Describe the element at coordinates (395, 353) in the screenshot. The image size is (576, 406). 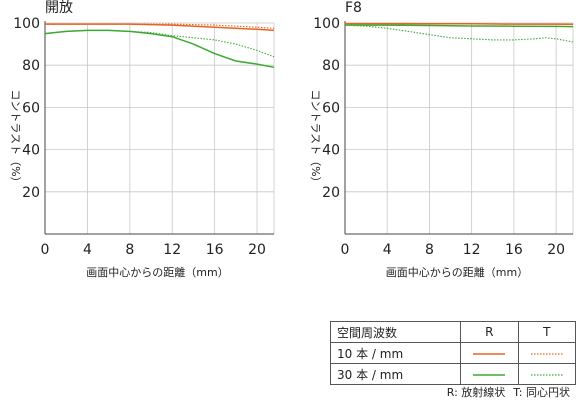
I see `legend-label-10: 10 本 / mm` at that location.